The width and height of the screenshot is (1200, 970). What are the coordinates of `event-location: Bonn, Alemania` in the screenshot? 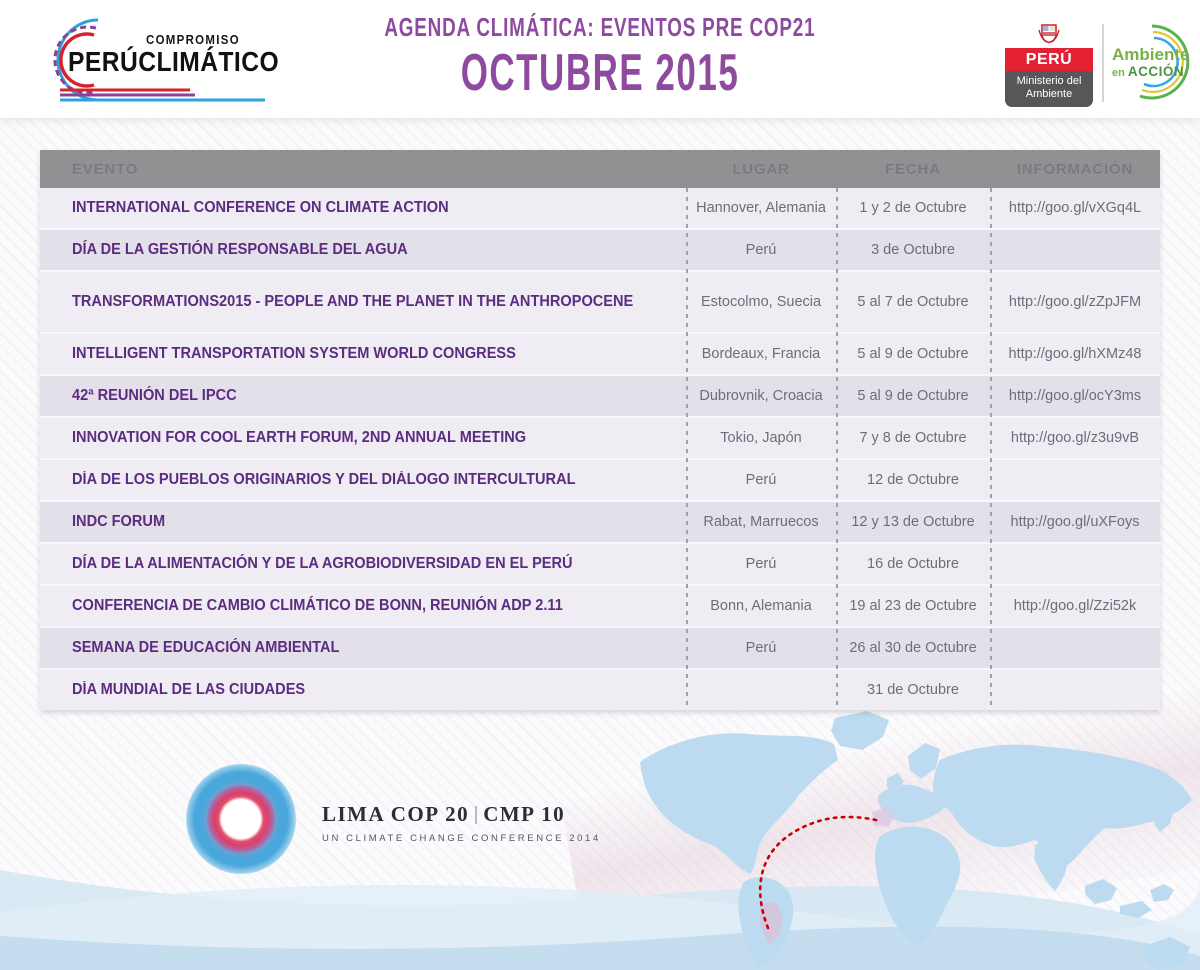 It's located at (761, 606).